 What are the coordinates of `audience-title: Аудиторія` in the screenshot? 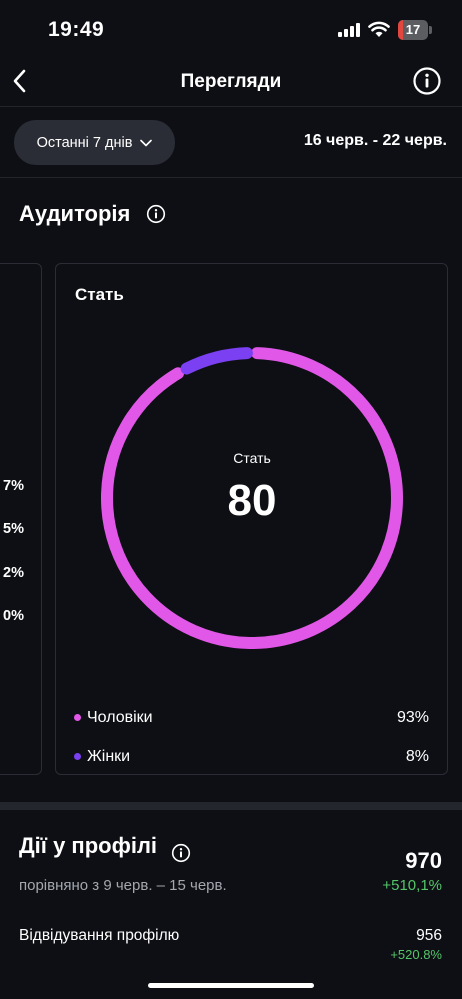 It's located at (75, 213).